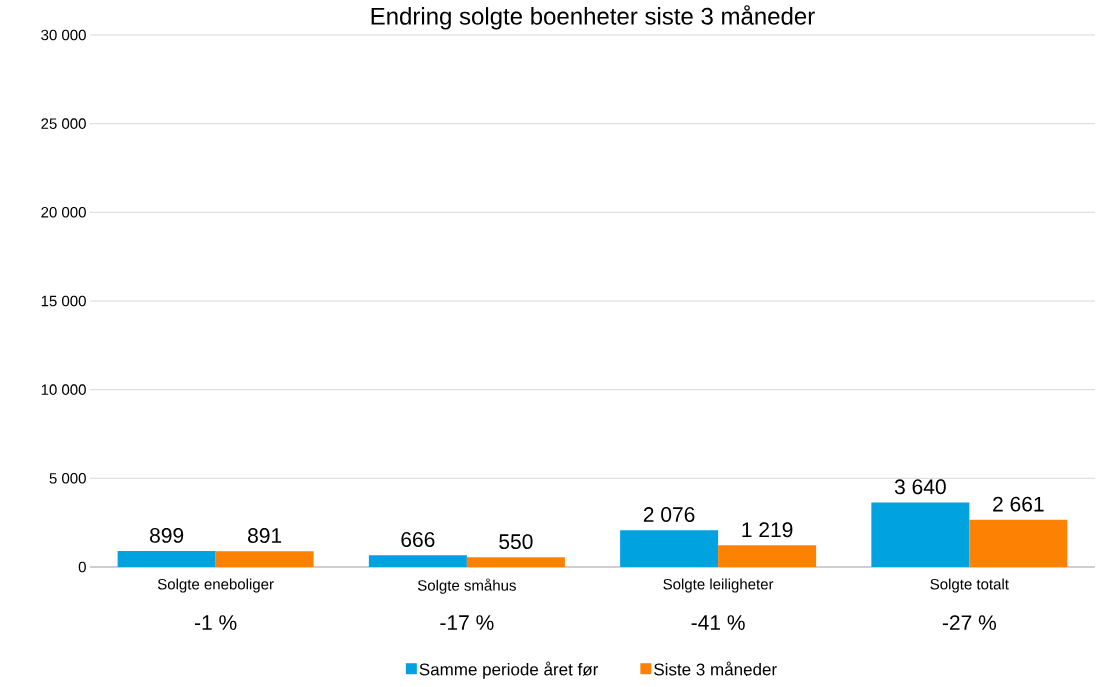 The image size is (1102, 687). I want to click on y-tick-label: 30 000, so click(63, 35).